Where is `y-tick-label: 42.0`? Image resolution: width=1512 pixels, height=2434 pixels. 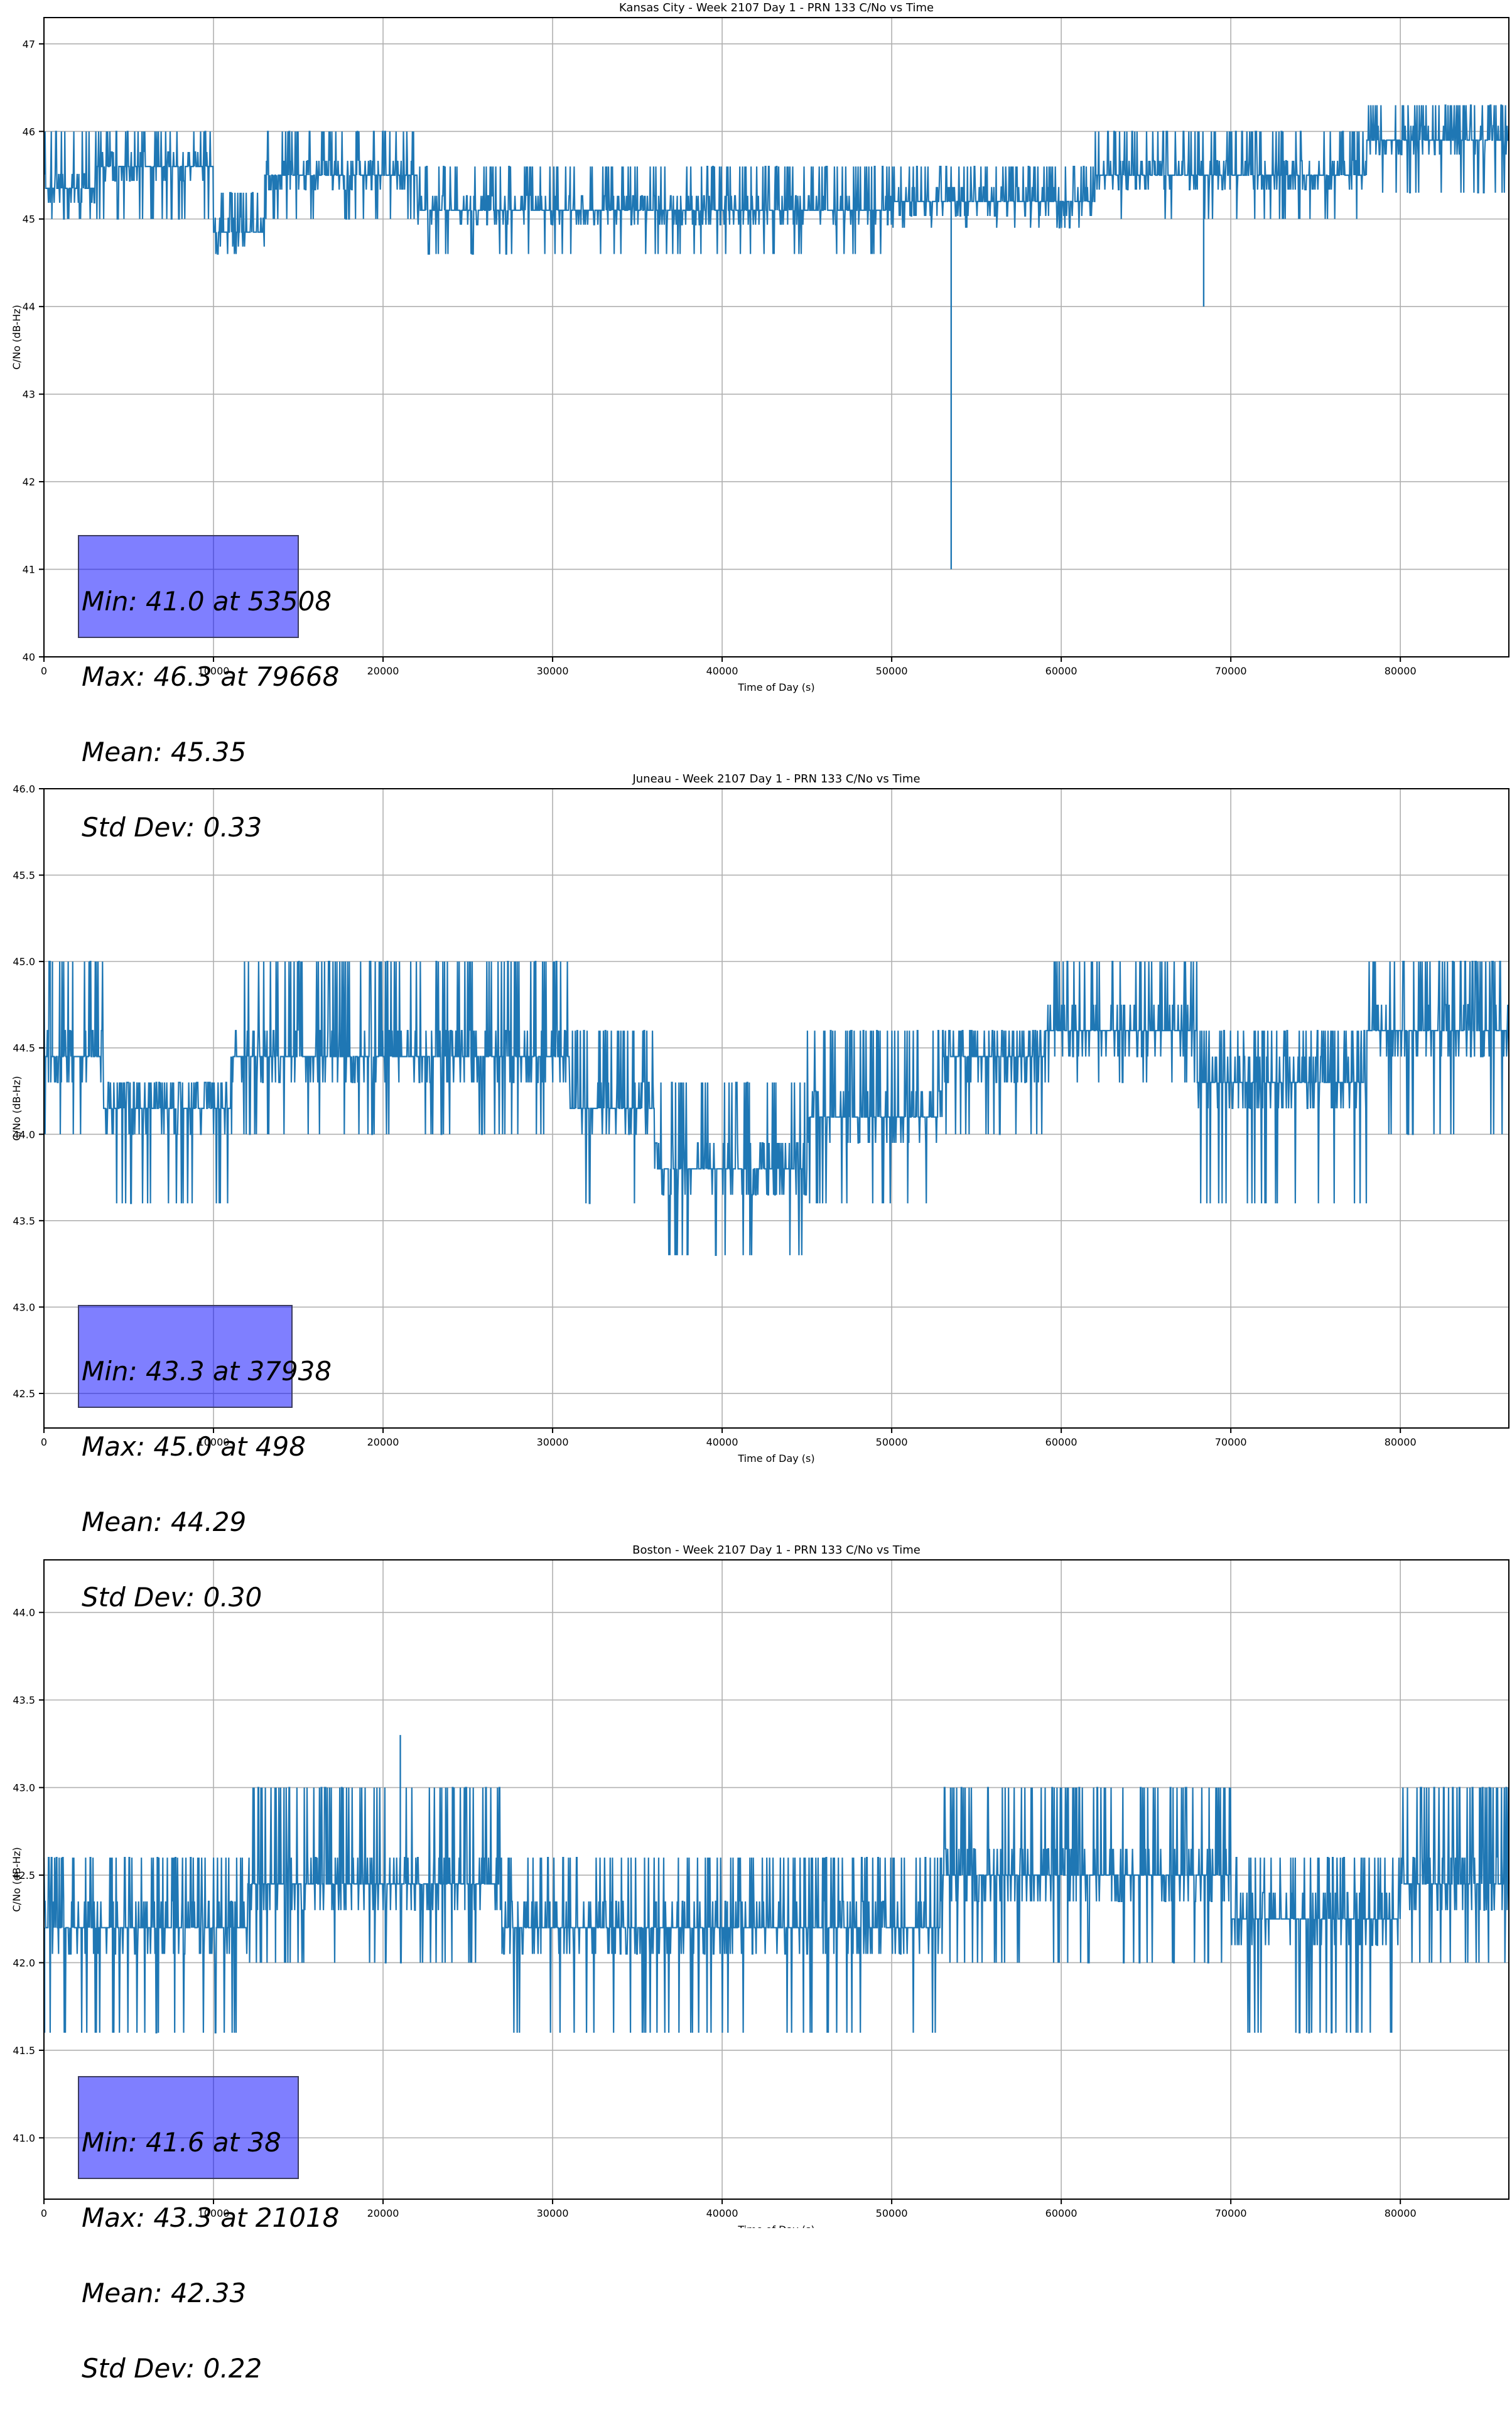 y-tick-label: 42.0 is located at coordinates (24, 1963).